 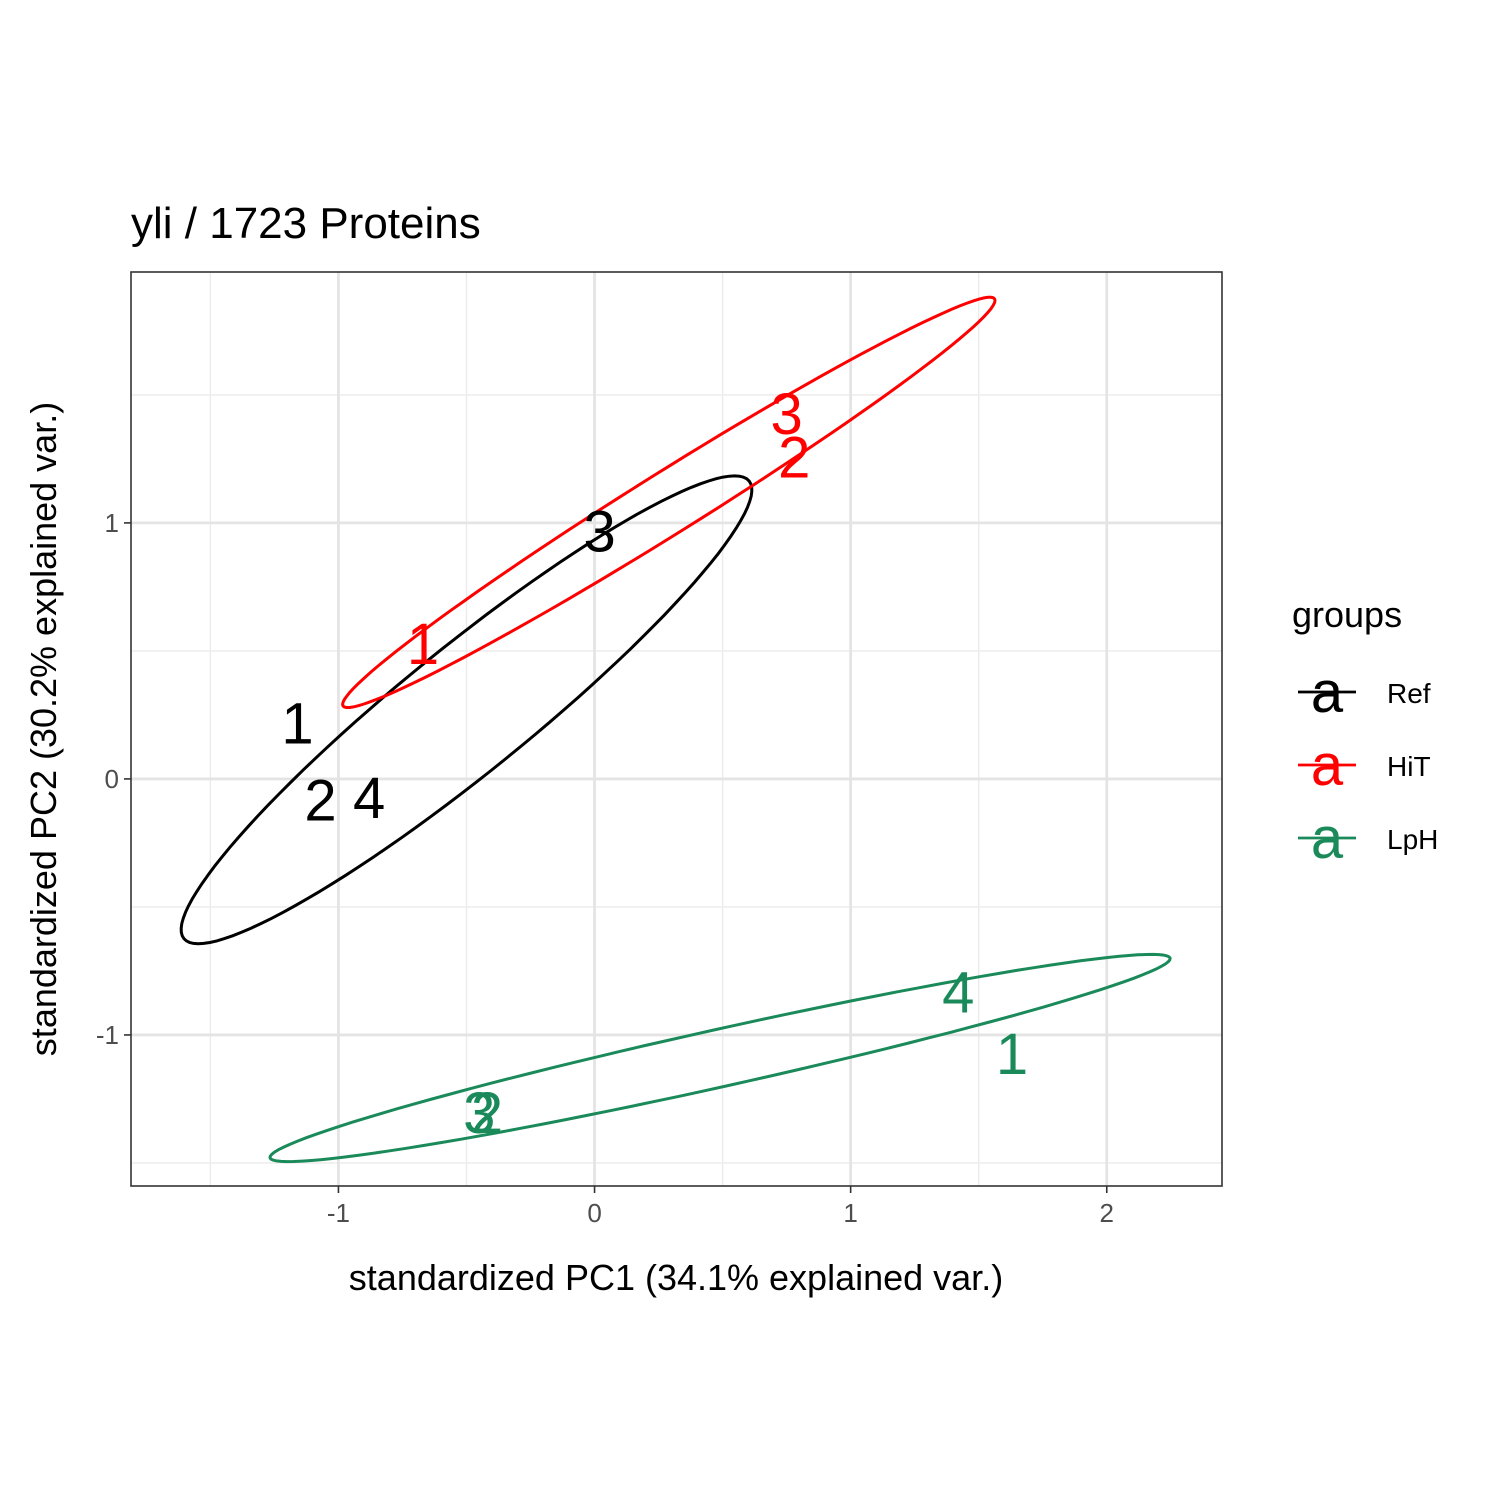 I want to click on legend-label: LpH, so click(x=1412, y=839).